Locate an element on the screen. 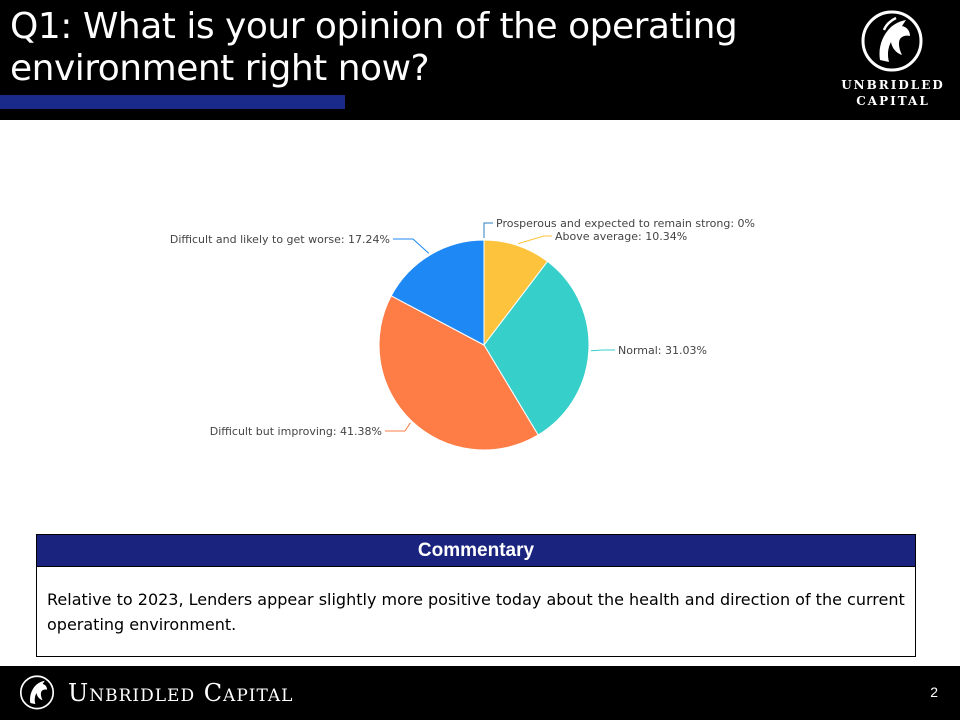 Image resolution: width=960 pixels, height=720 pixels. footer-brand-name: Unbridled Capital is located at coordinates (181, 693).